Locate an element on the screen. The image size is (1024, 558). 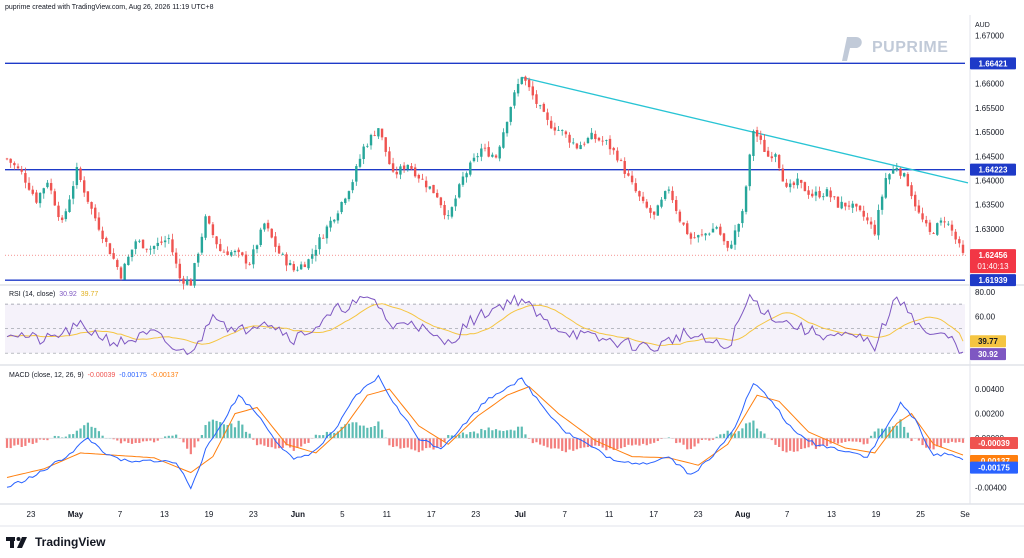
last-price-label: 1.62456 is located at coordinates (993, 255).